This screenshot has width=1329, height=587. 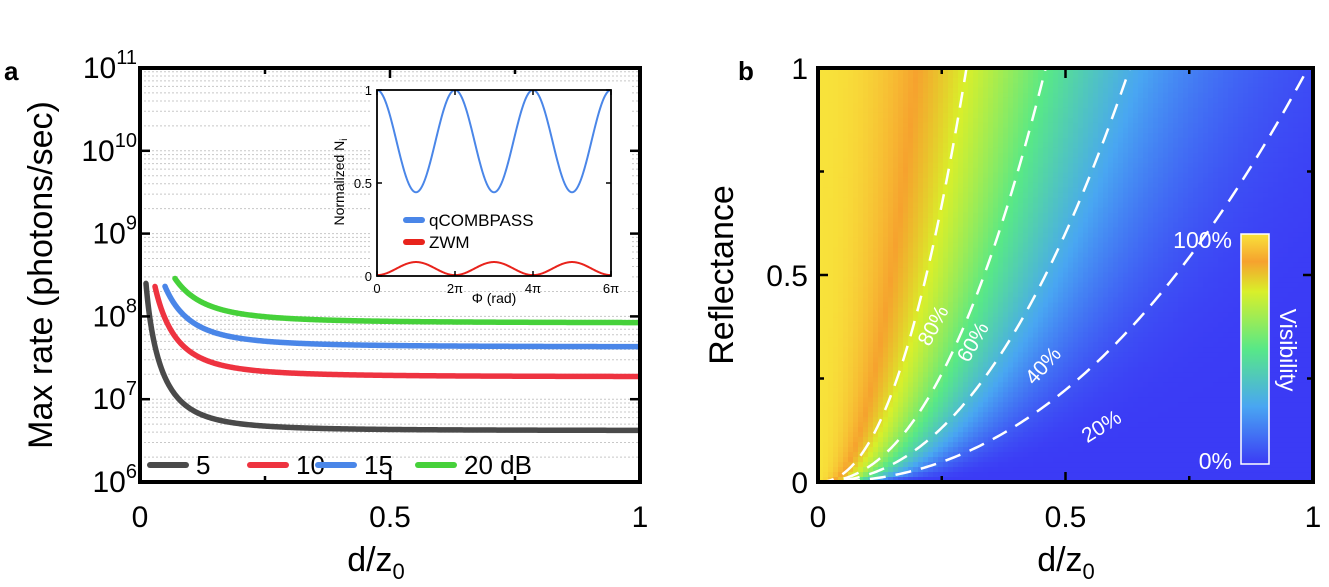 What do you see at coordinates (390, 517) in the screenshot?
I see `panel-a-x-tick-labels: 0 0.5 1` at bounding box center [390, 517].